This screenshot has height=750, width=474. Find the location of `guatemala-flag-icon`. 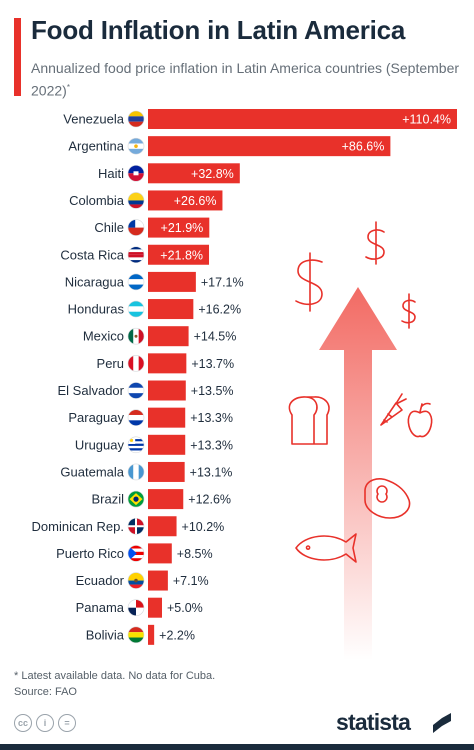

guatemala-flag-icon is located at coordinates (136, 472).